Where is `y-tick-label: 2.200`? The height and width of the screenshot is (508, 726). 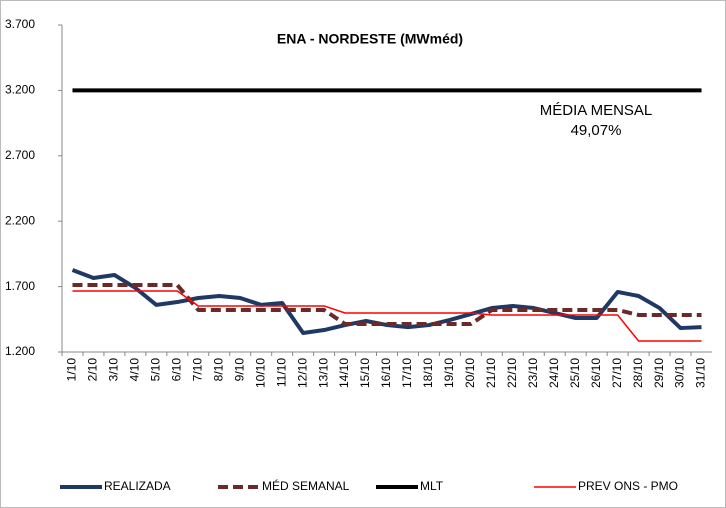
y-tick-label: 2.200 is located at coordinates (20, 220).